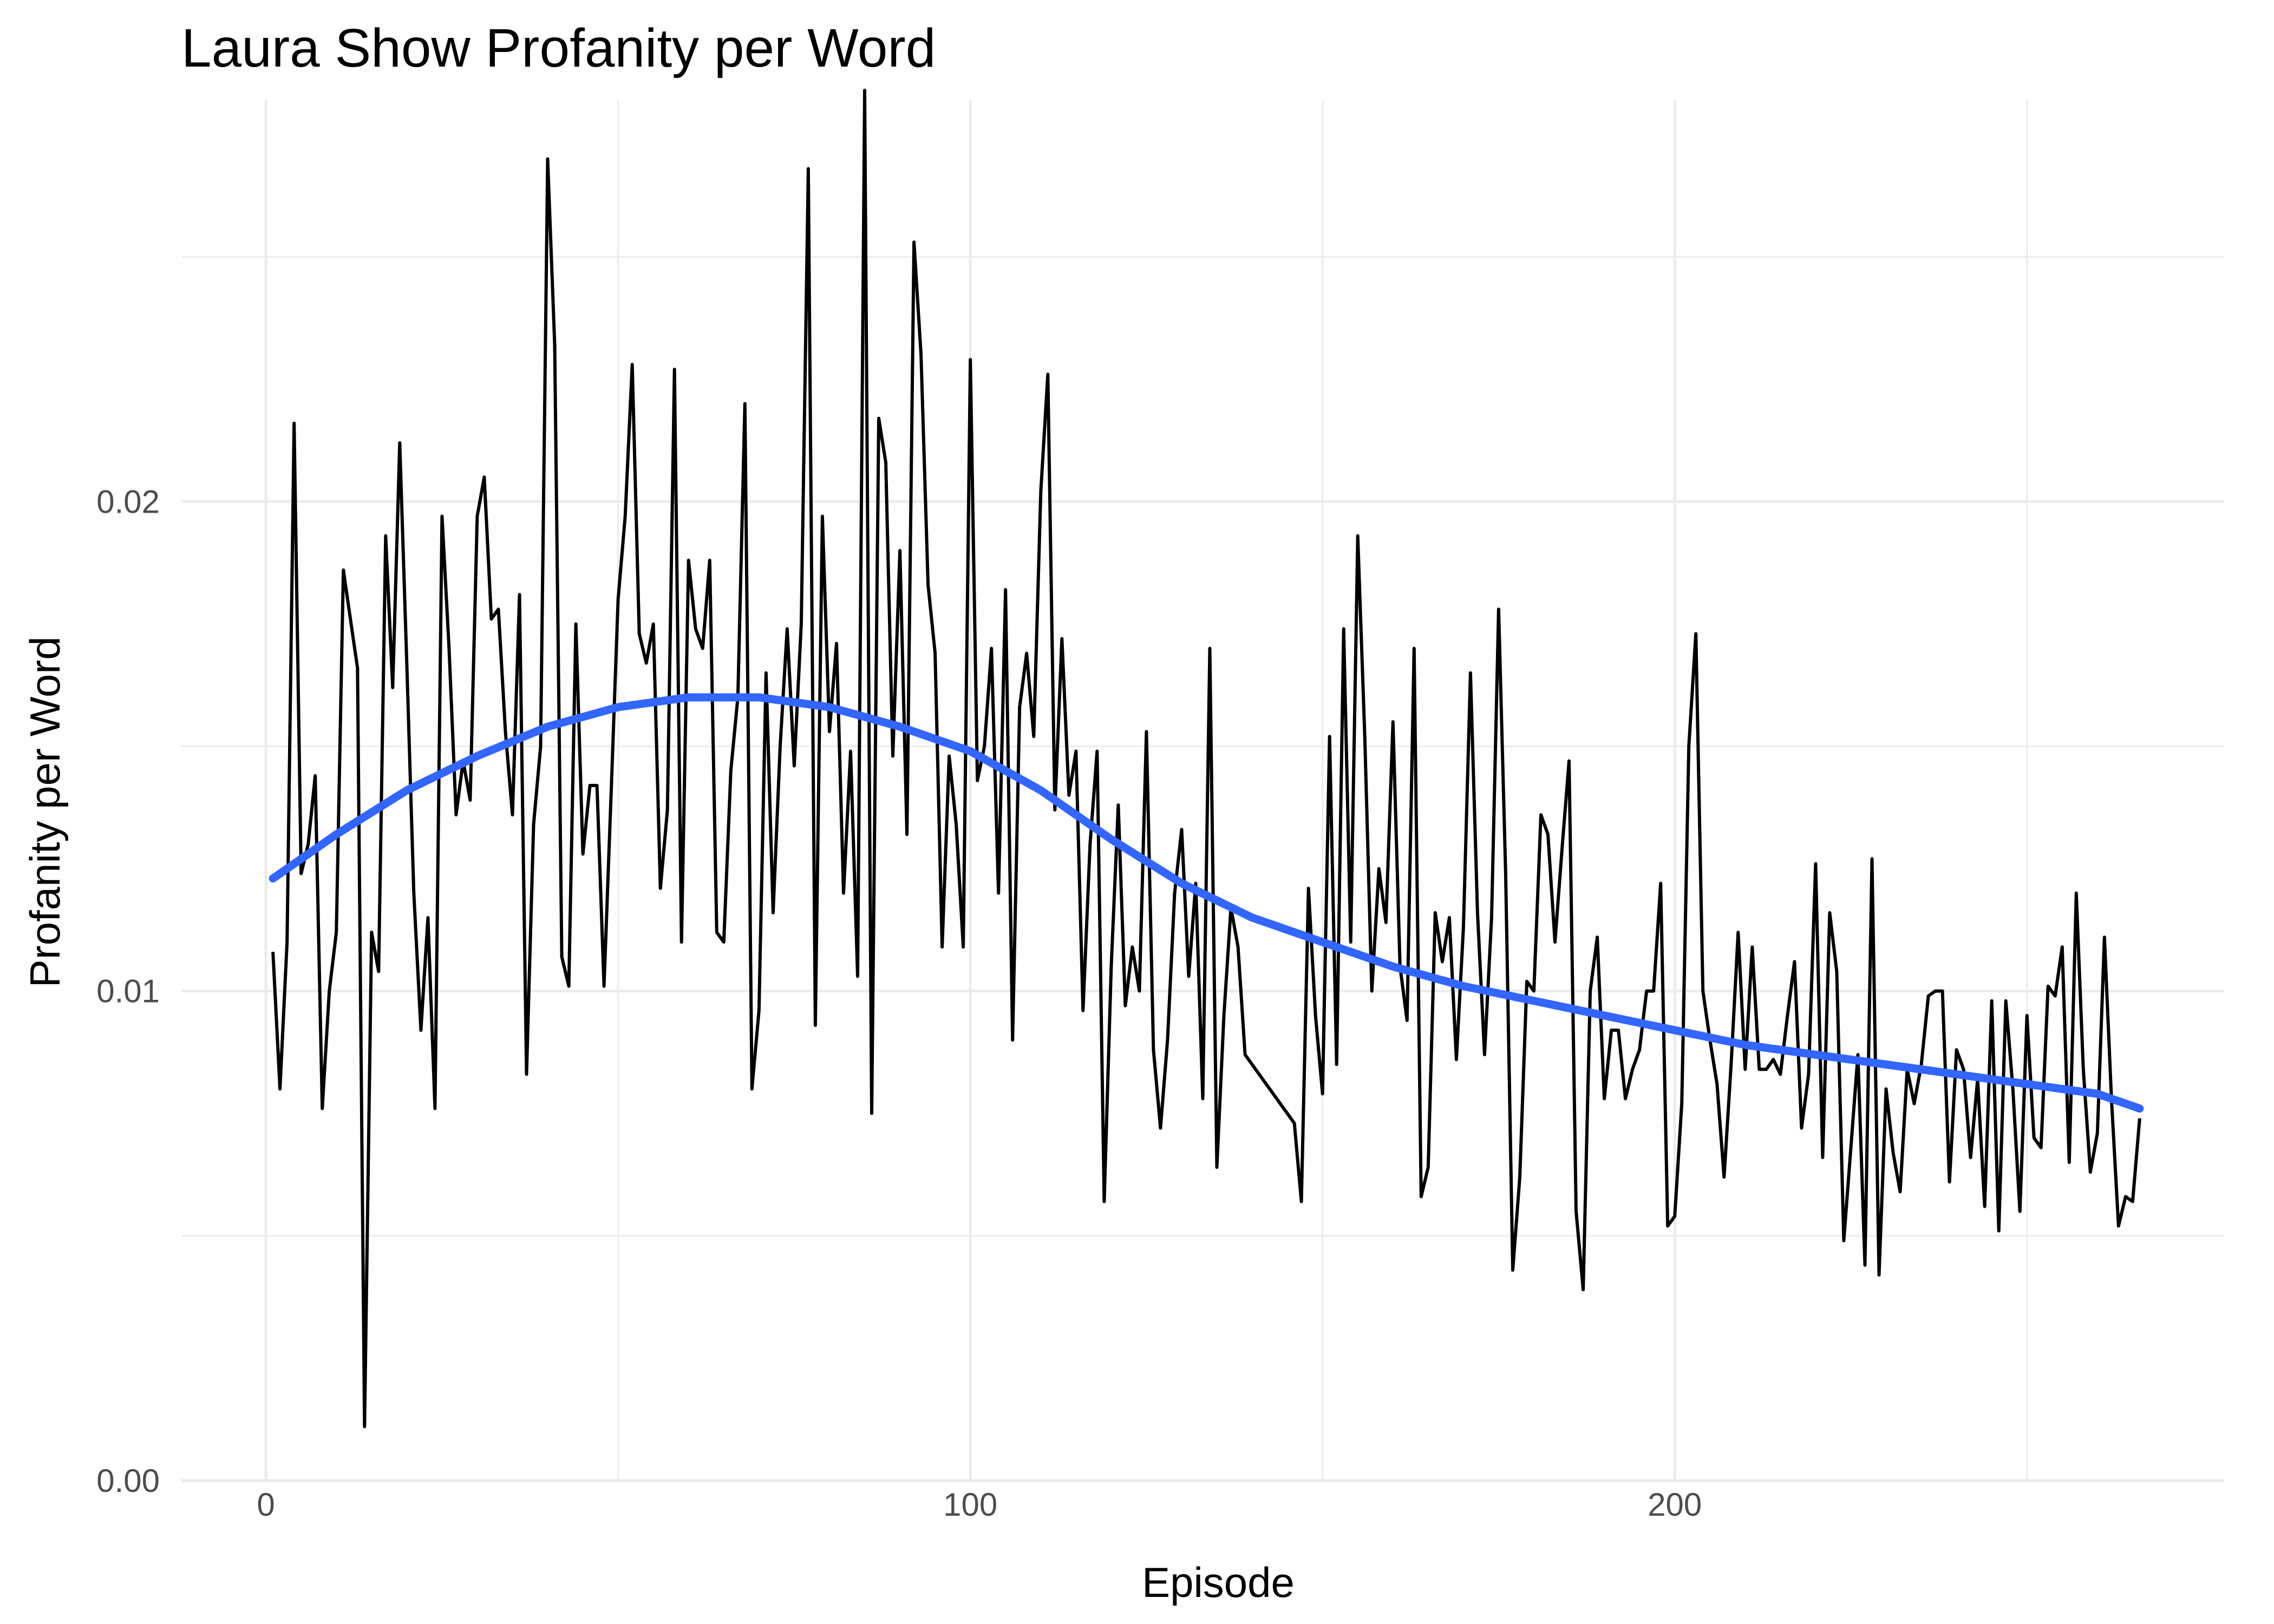  What do you see at coordinates (1219, 1582) in the screenshot?
I see `x-axis-title: Episode` at bounding box center [1219, 1582].